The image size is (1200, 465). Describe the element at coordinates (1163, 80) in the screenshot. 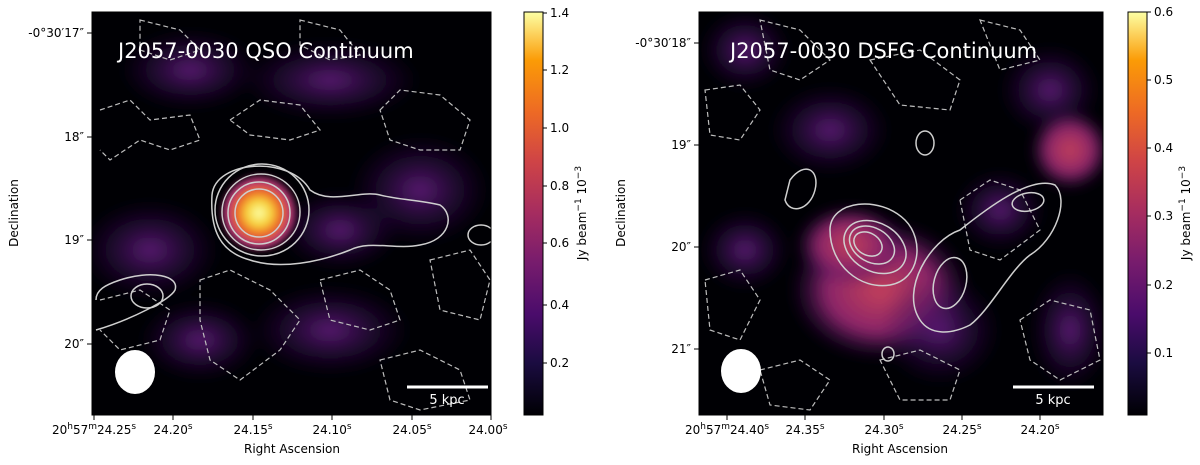

I see `dsfg-cbar-tick: 0.5` at that location.